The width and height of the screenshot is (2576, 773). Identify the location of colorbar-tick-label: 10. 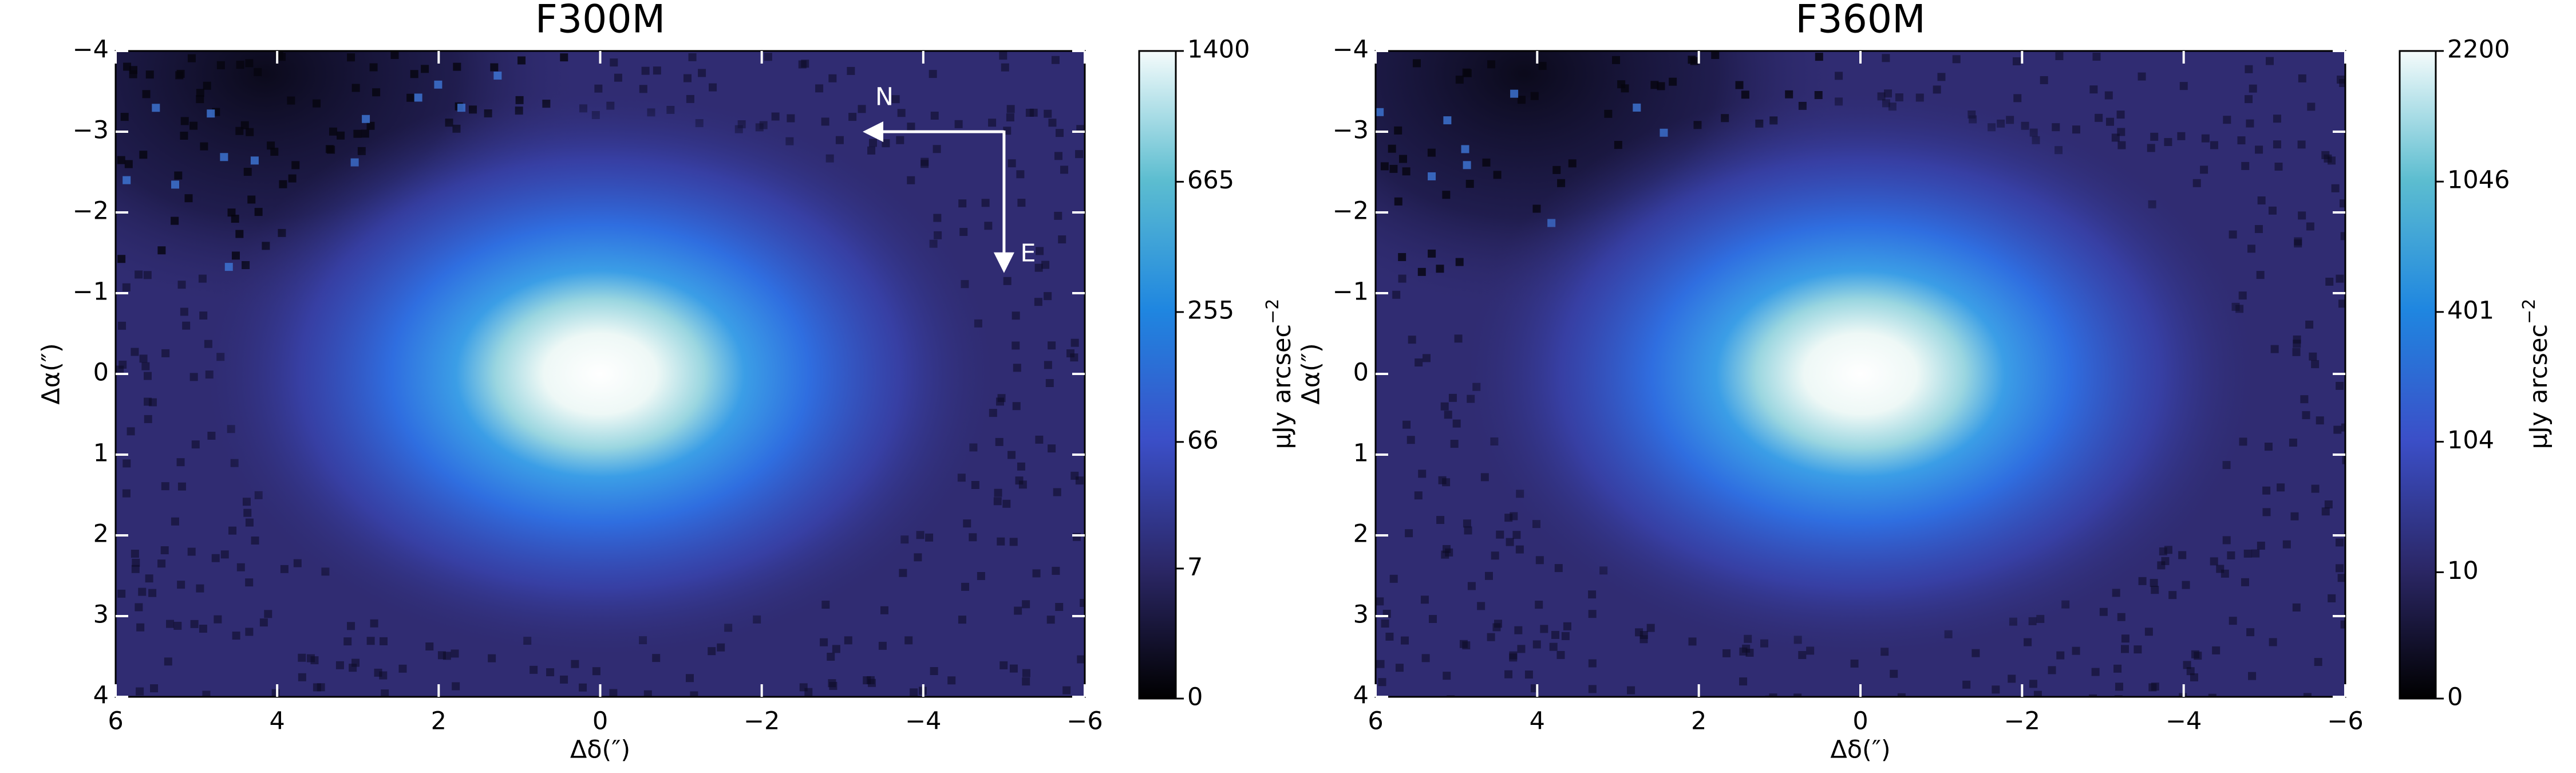
(2463, 571).